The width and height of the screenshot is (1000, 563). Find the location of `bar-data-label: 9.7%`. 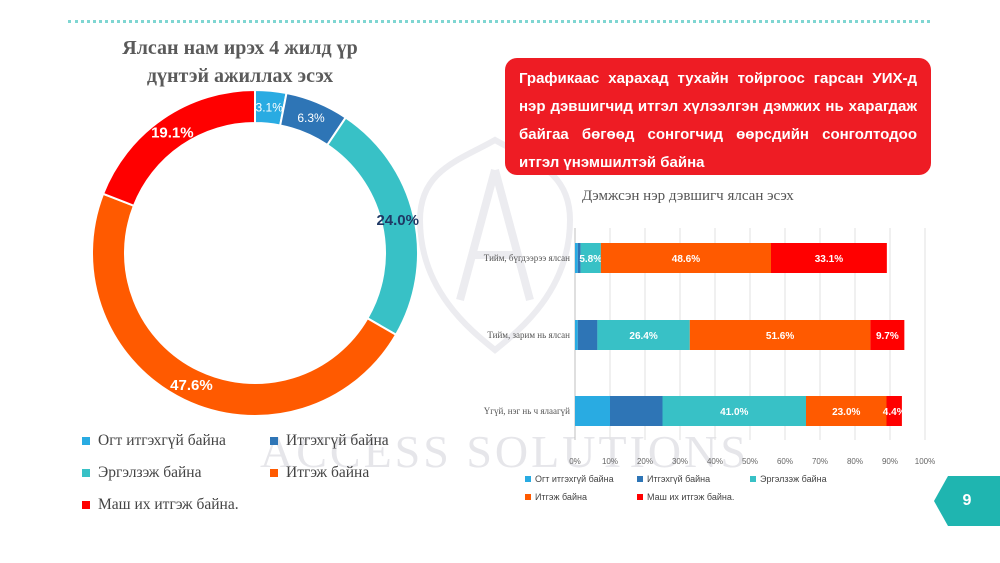

bar-data-label: 9.7% is located at coordinates (887, 336).